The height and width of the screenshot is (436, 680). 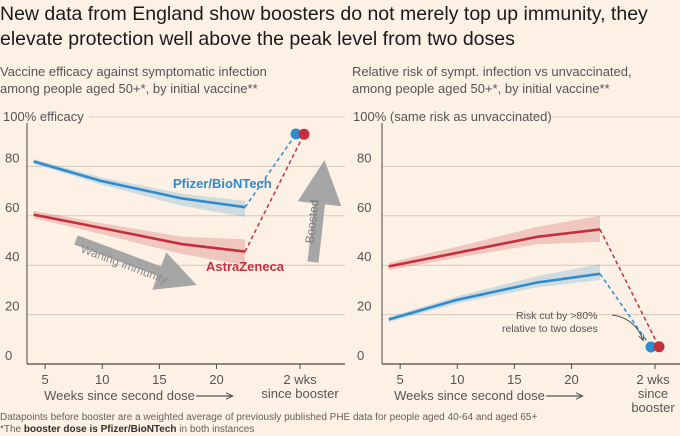 What do you see at coordinates (311, 221) in the screenshot?
I see `boosted-label: Boosted` at bounding box center [311, 221].